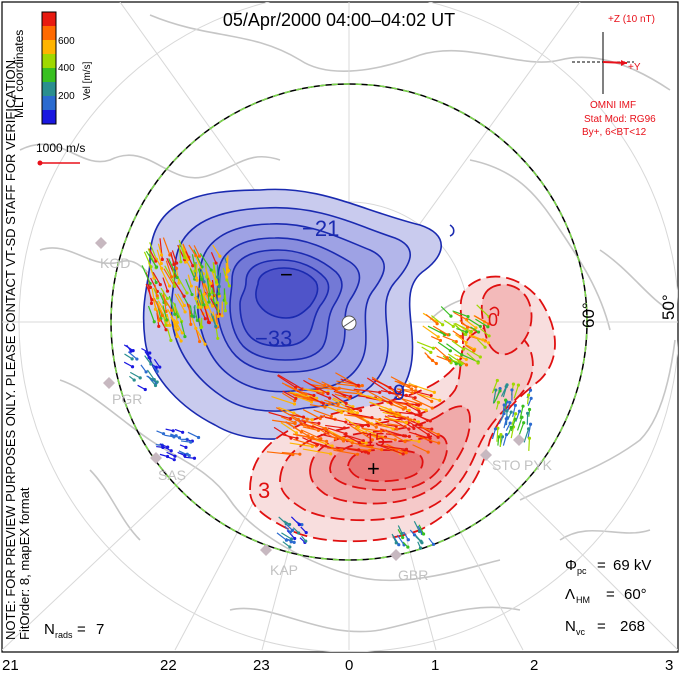 This screenshot has width=680, height=674. Describe the element at coordinates (506, 465) in the screenshot. I see `station-label: STO` at that location.